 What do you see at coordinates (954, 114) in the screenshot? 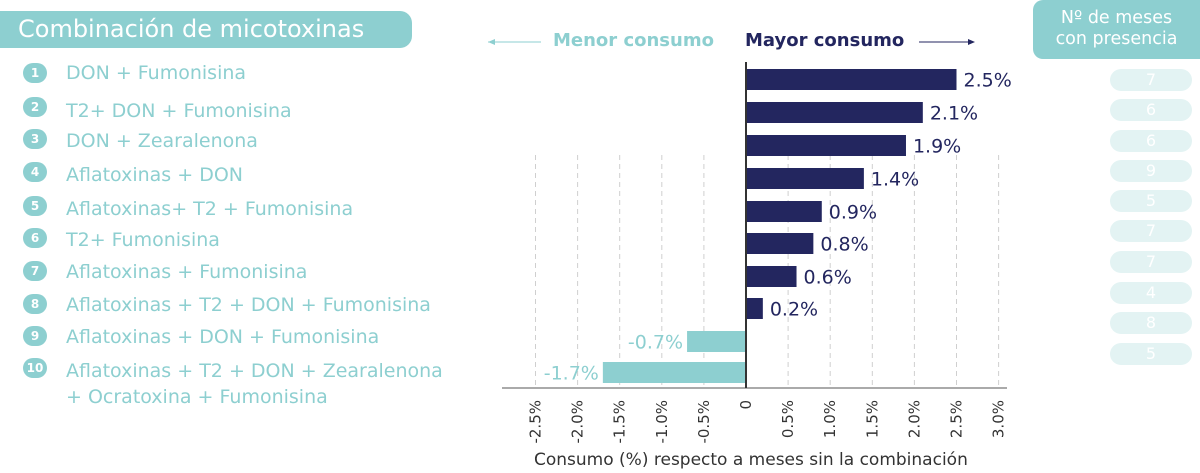
I see `bar-value-label: 2.1%` at bounding box center [954, 114].